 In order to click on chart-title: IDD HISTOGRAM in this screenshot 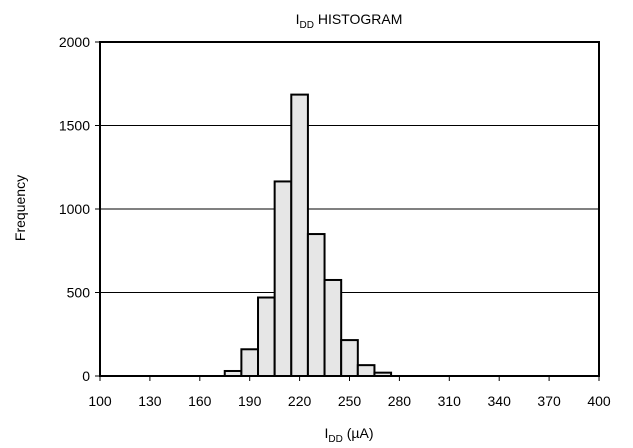, I will do `click(349, 21)`.